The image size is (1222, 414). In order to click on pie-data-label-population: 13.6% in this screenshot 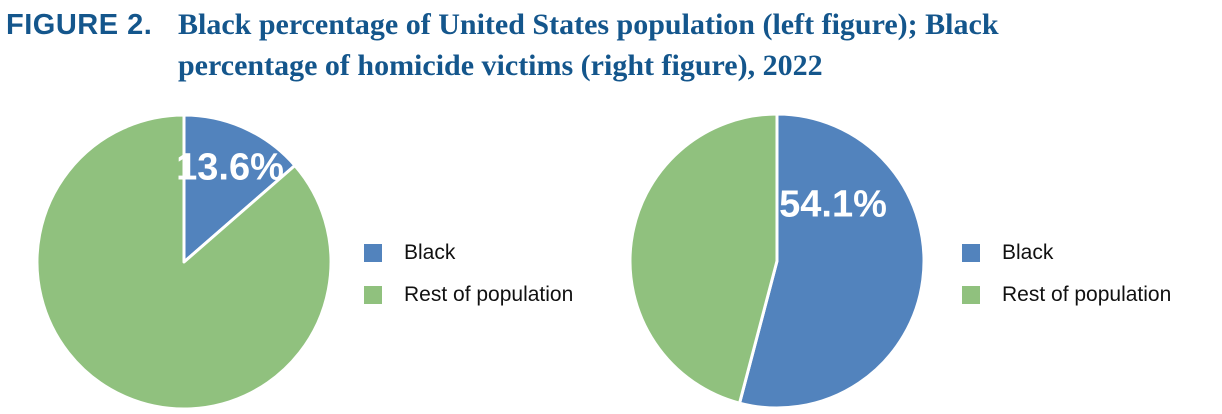, I will do `click(230, 167)`.